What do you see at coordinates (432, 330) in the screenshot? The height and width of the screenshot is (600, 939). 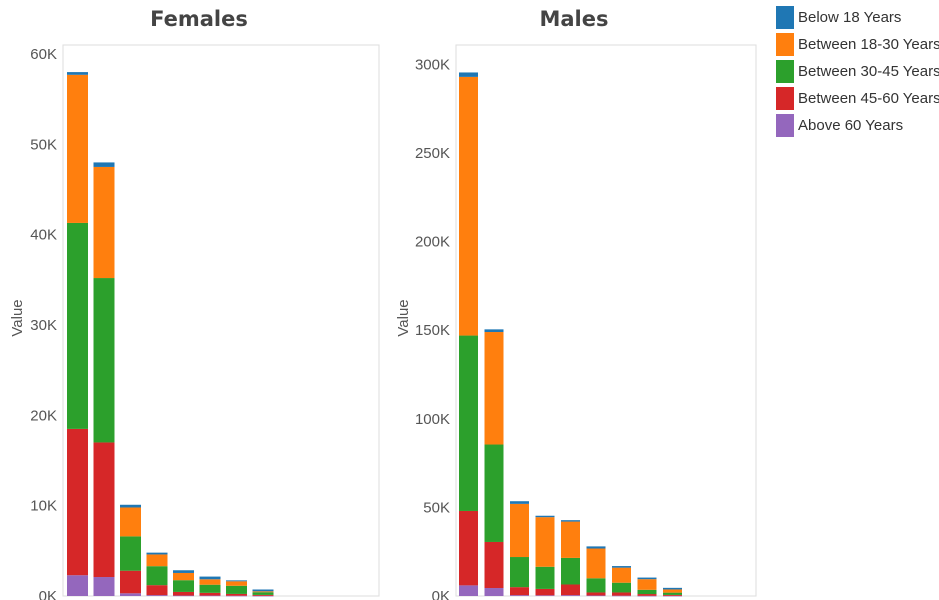 I see `males-y-tick-label: 150K` at bounding box center [432, 330].